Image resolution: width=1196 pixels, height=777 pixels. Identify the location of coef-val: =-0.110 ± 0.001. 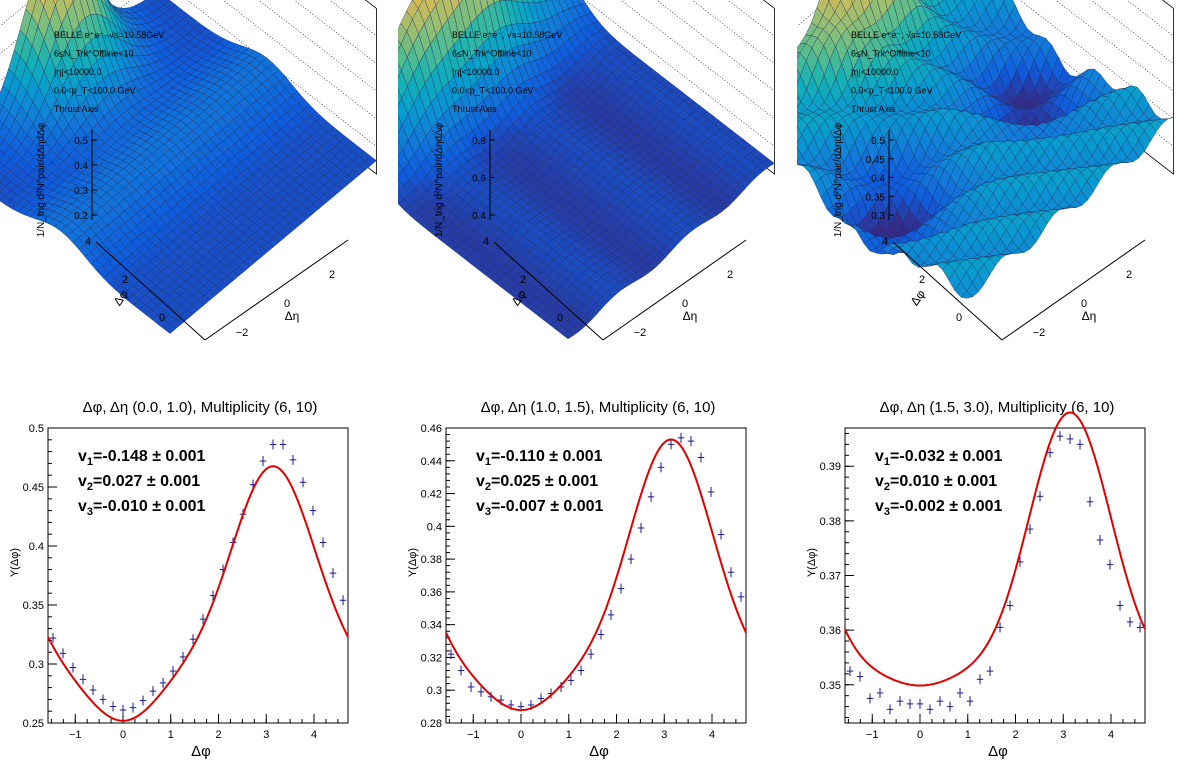
(547, 456).